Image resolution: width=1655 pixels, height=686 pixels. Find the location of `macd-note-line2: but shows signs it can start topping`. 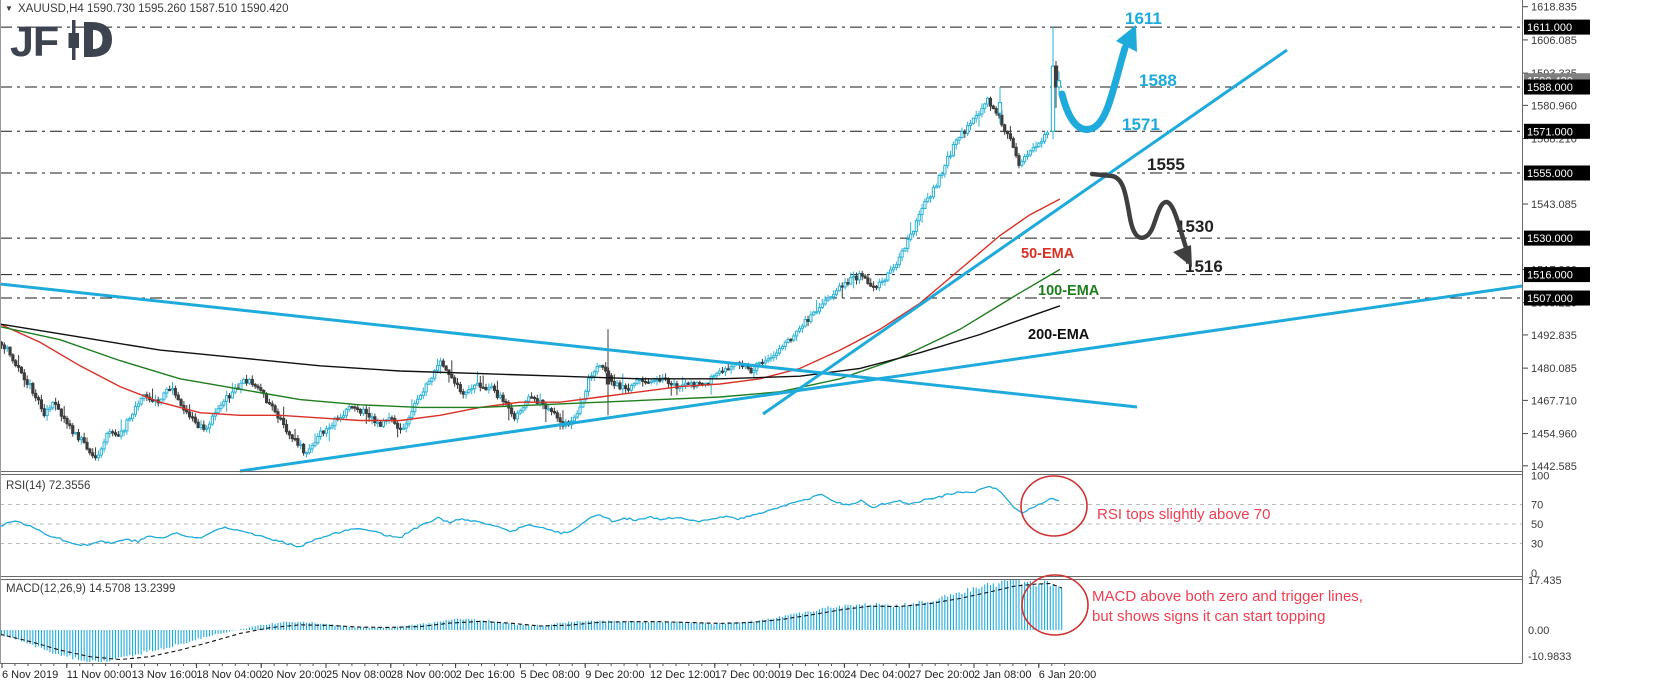

macd-note-line2: but shows signs it can start topping is located at coordinates (1208, 616).